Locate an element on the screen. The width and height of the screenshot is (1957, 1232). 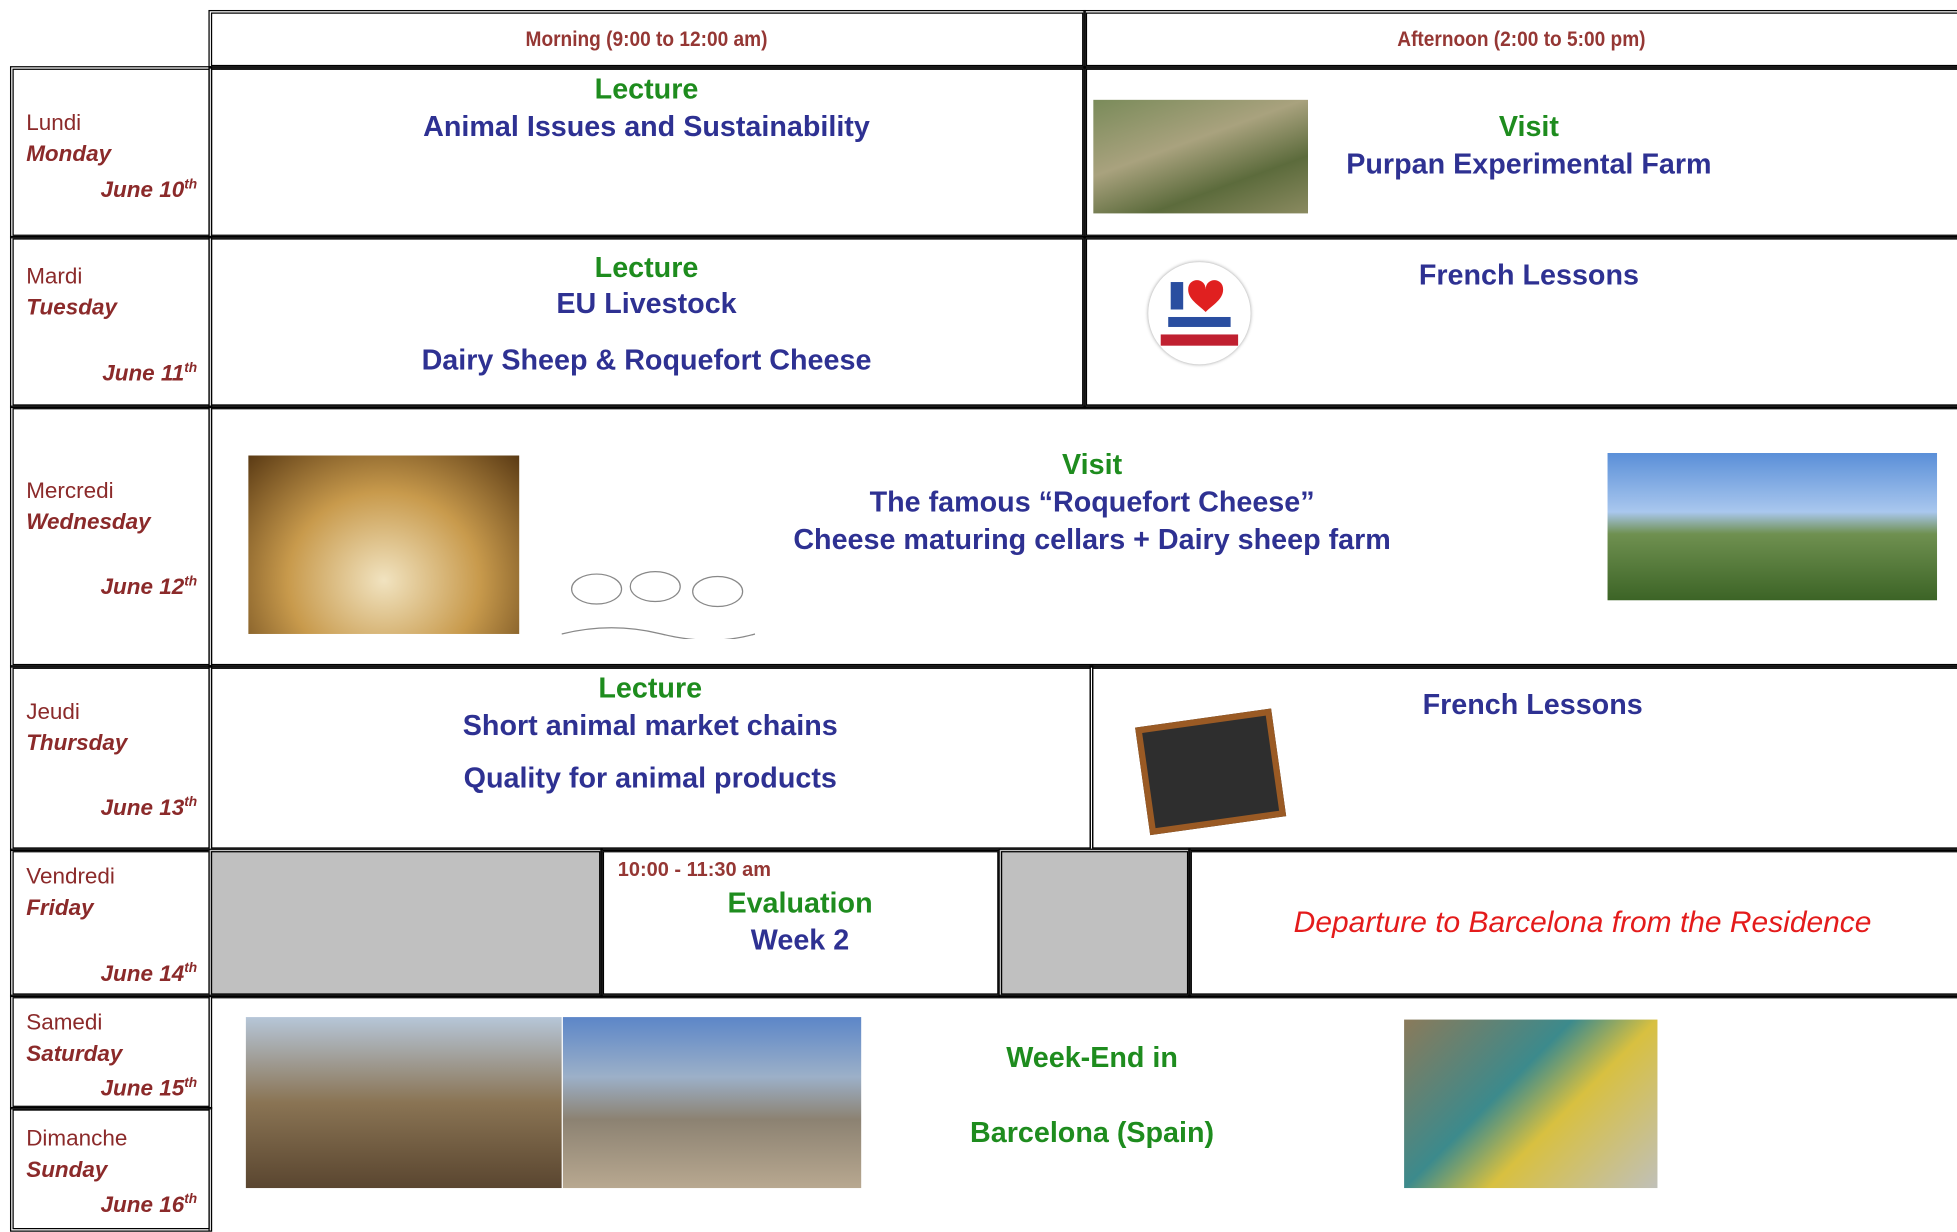
activity-line: Quality for animal products is located at coordinates (650, 777).